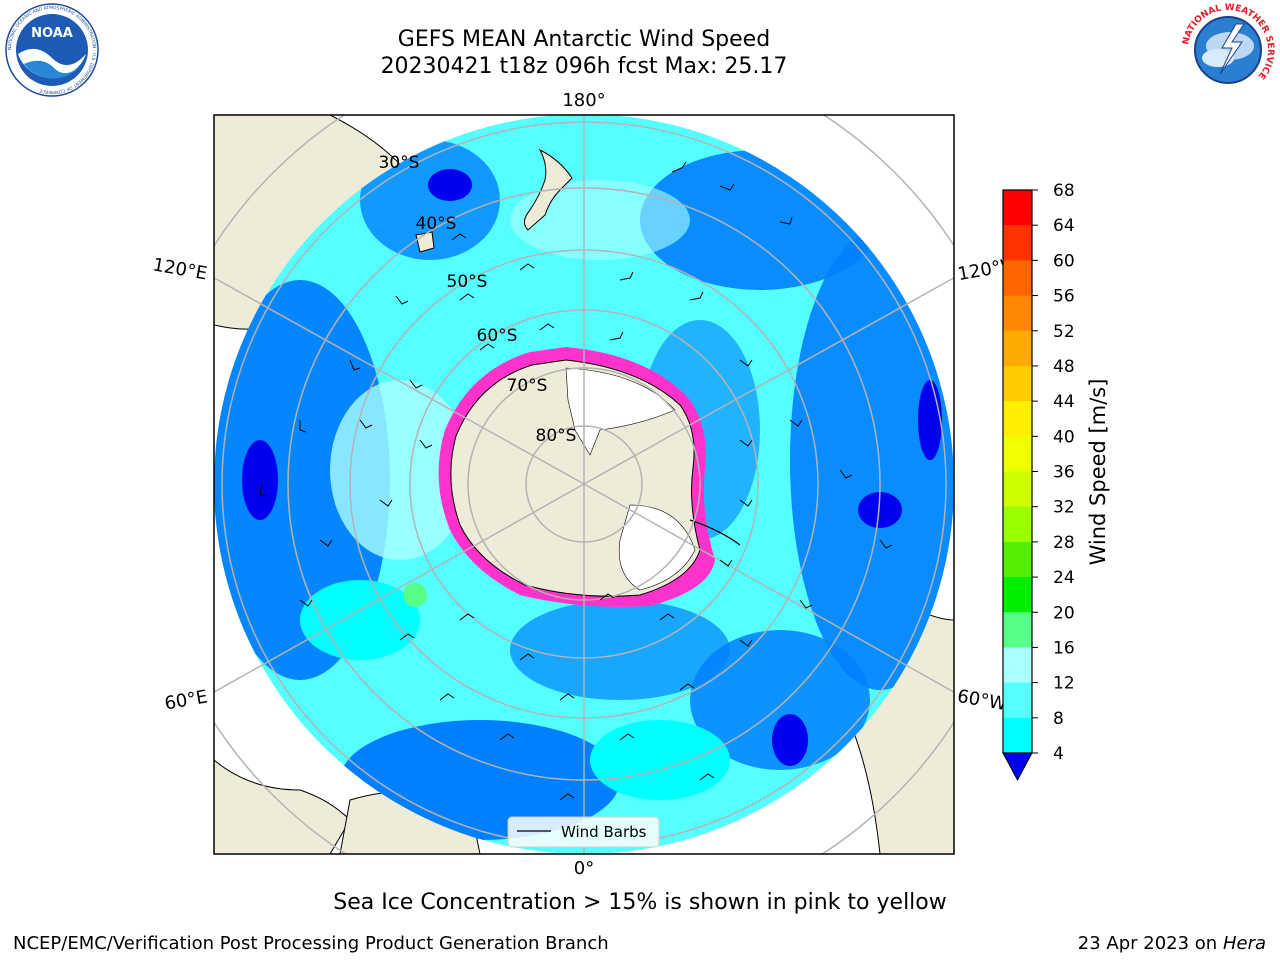  What do you see at coordinates (1058, 754) in the screenshot?
I see `colorbar-tick-label: 4` at bounding box center [1058, 754].